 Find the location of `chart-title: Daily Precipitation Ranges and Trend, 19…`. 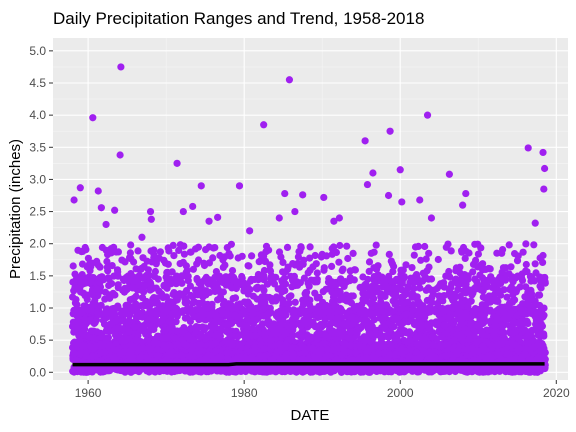

chart-title: Daily Precipitation Ranges and Trend, 19… is located at coordinates (238, 18).